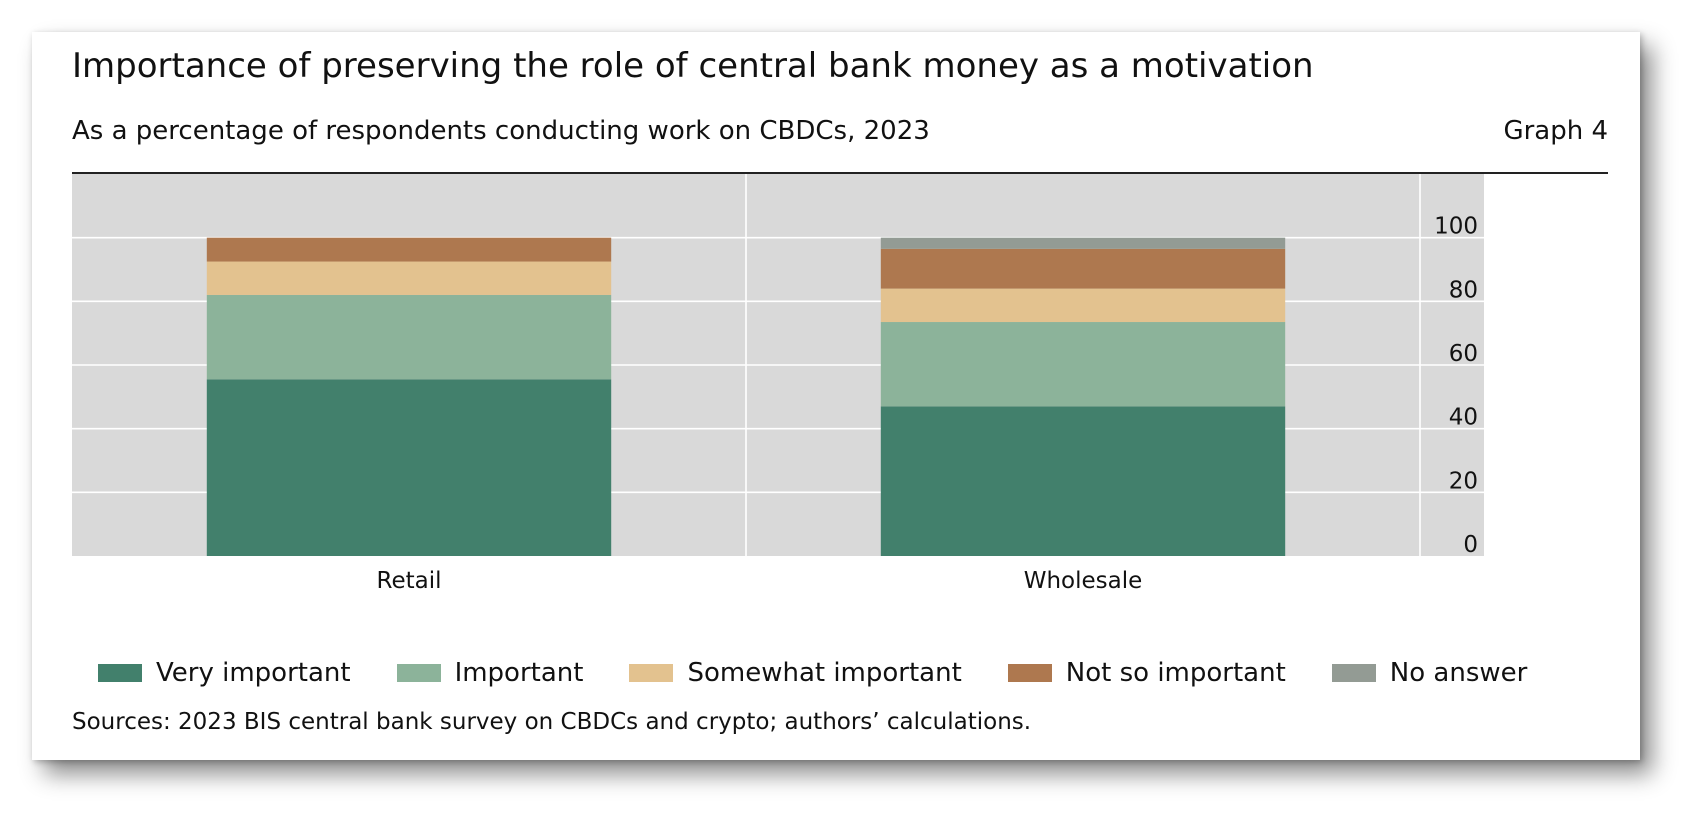  I want to click on legend-label: Not so important, so click(1175, 673).